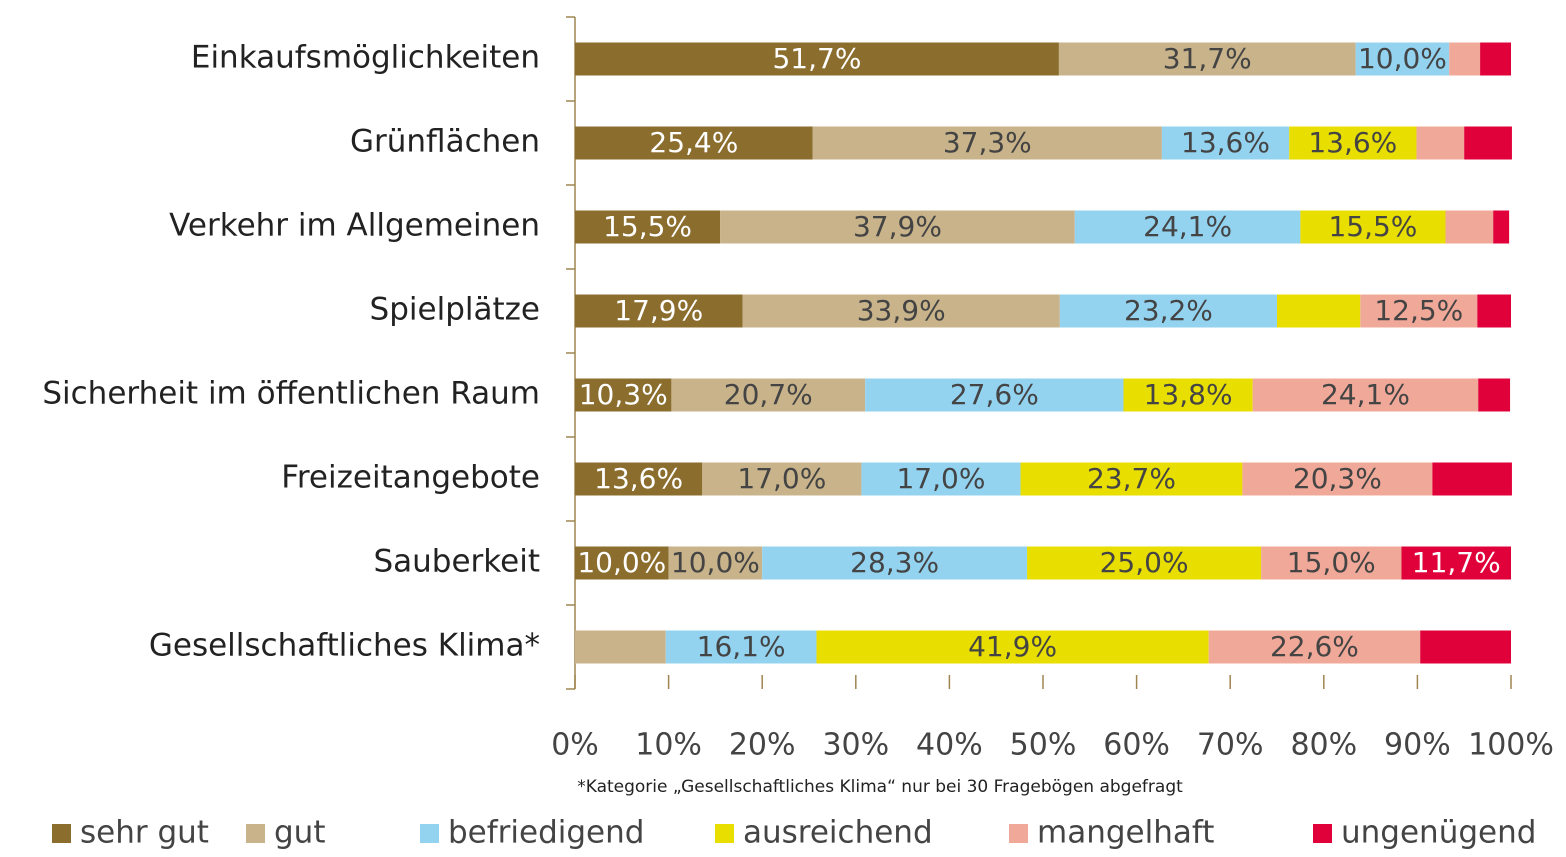 Image resolution: width=1566 pixels, height=857 pixels. I want to click on value-label: 12,5%, so click(1418, 310).